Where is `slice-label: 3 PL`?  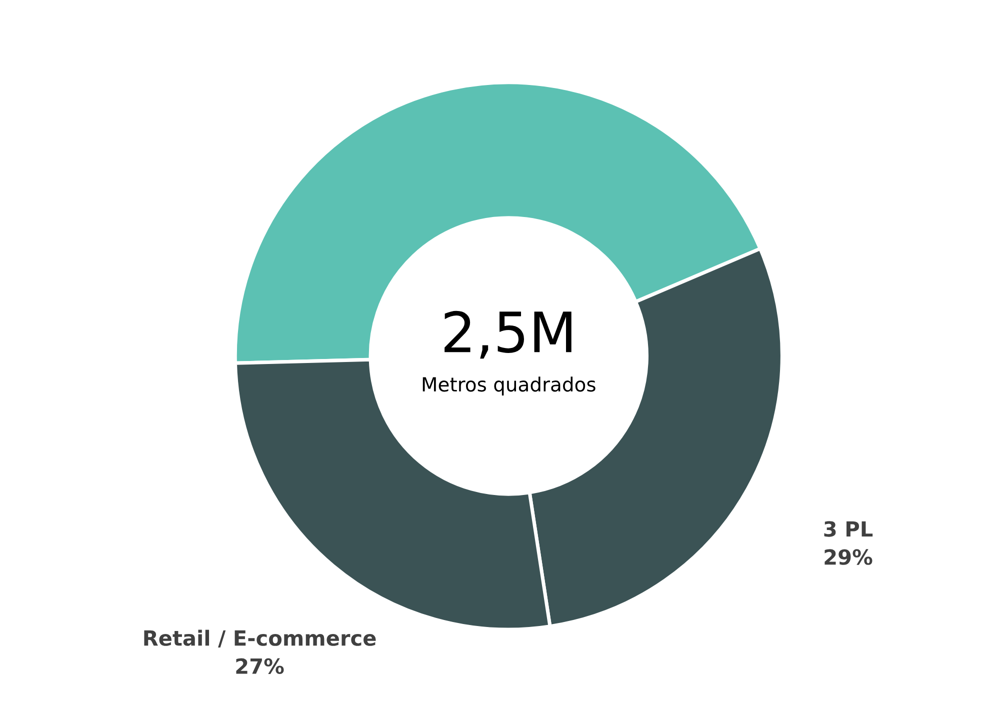
slice-label: 3 PL is located at coordinates (848, 529).